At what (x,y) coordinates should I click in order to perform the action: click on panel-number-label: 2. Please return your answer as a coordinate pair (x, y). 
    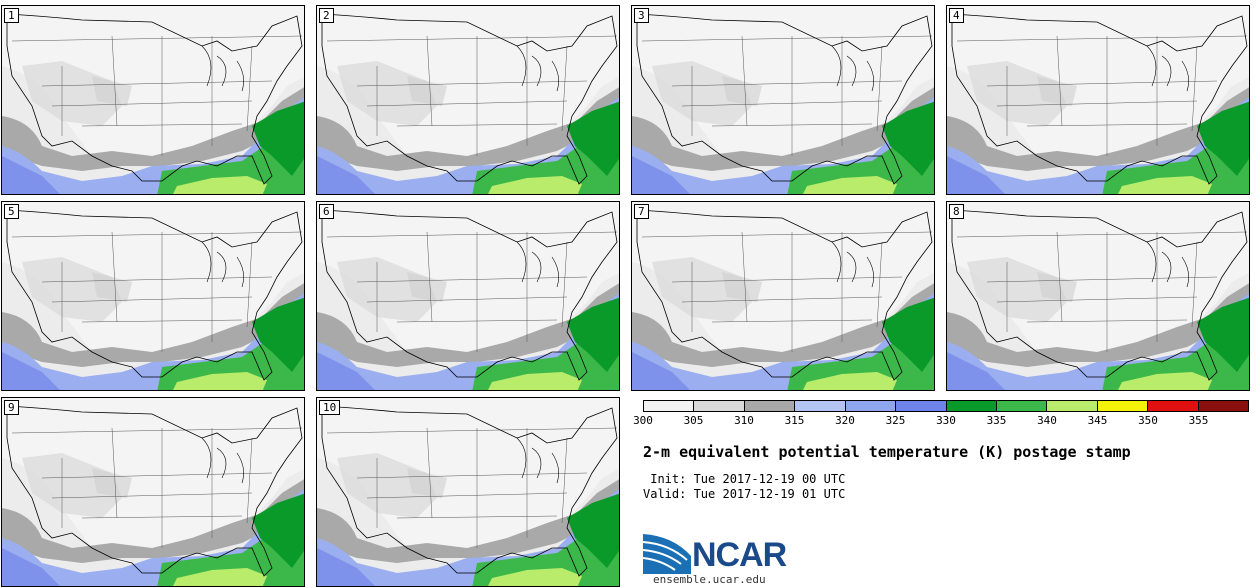
    Looking at the image, I should click on (326, 15).